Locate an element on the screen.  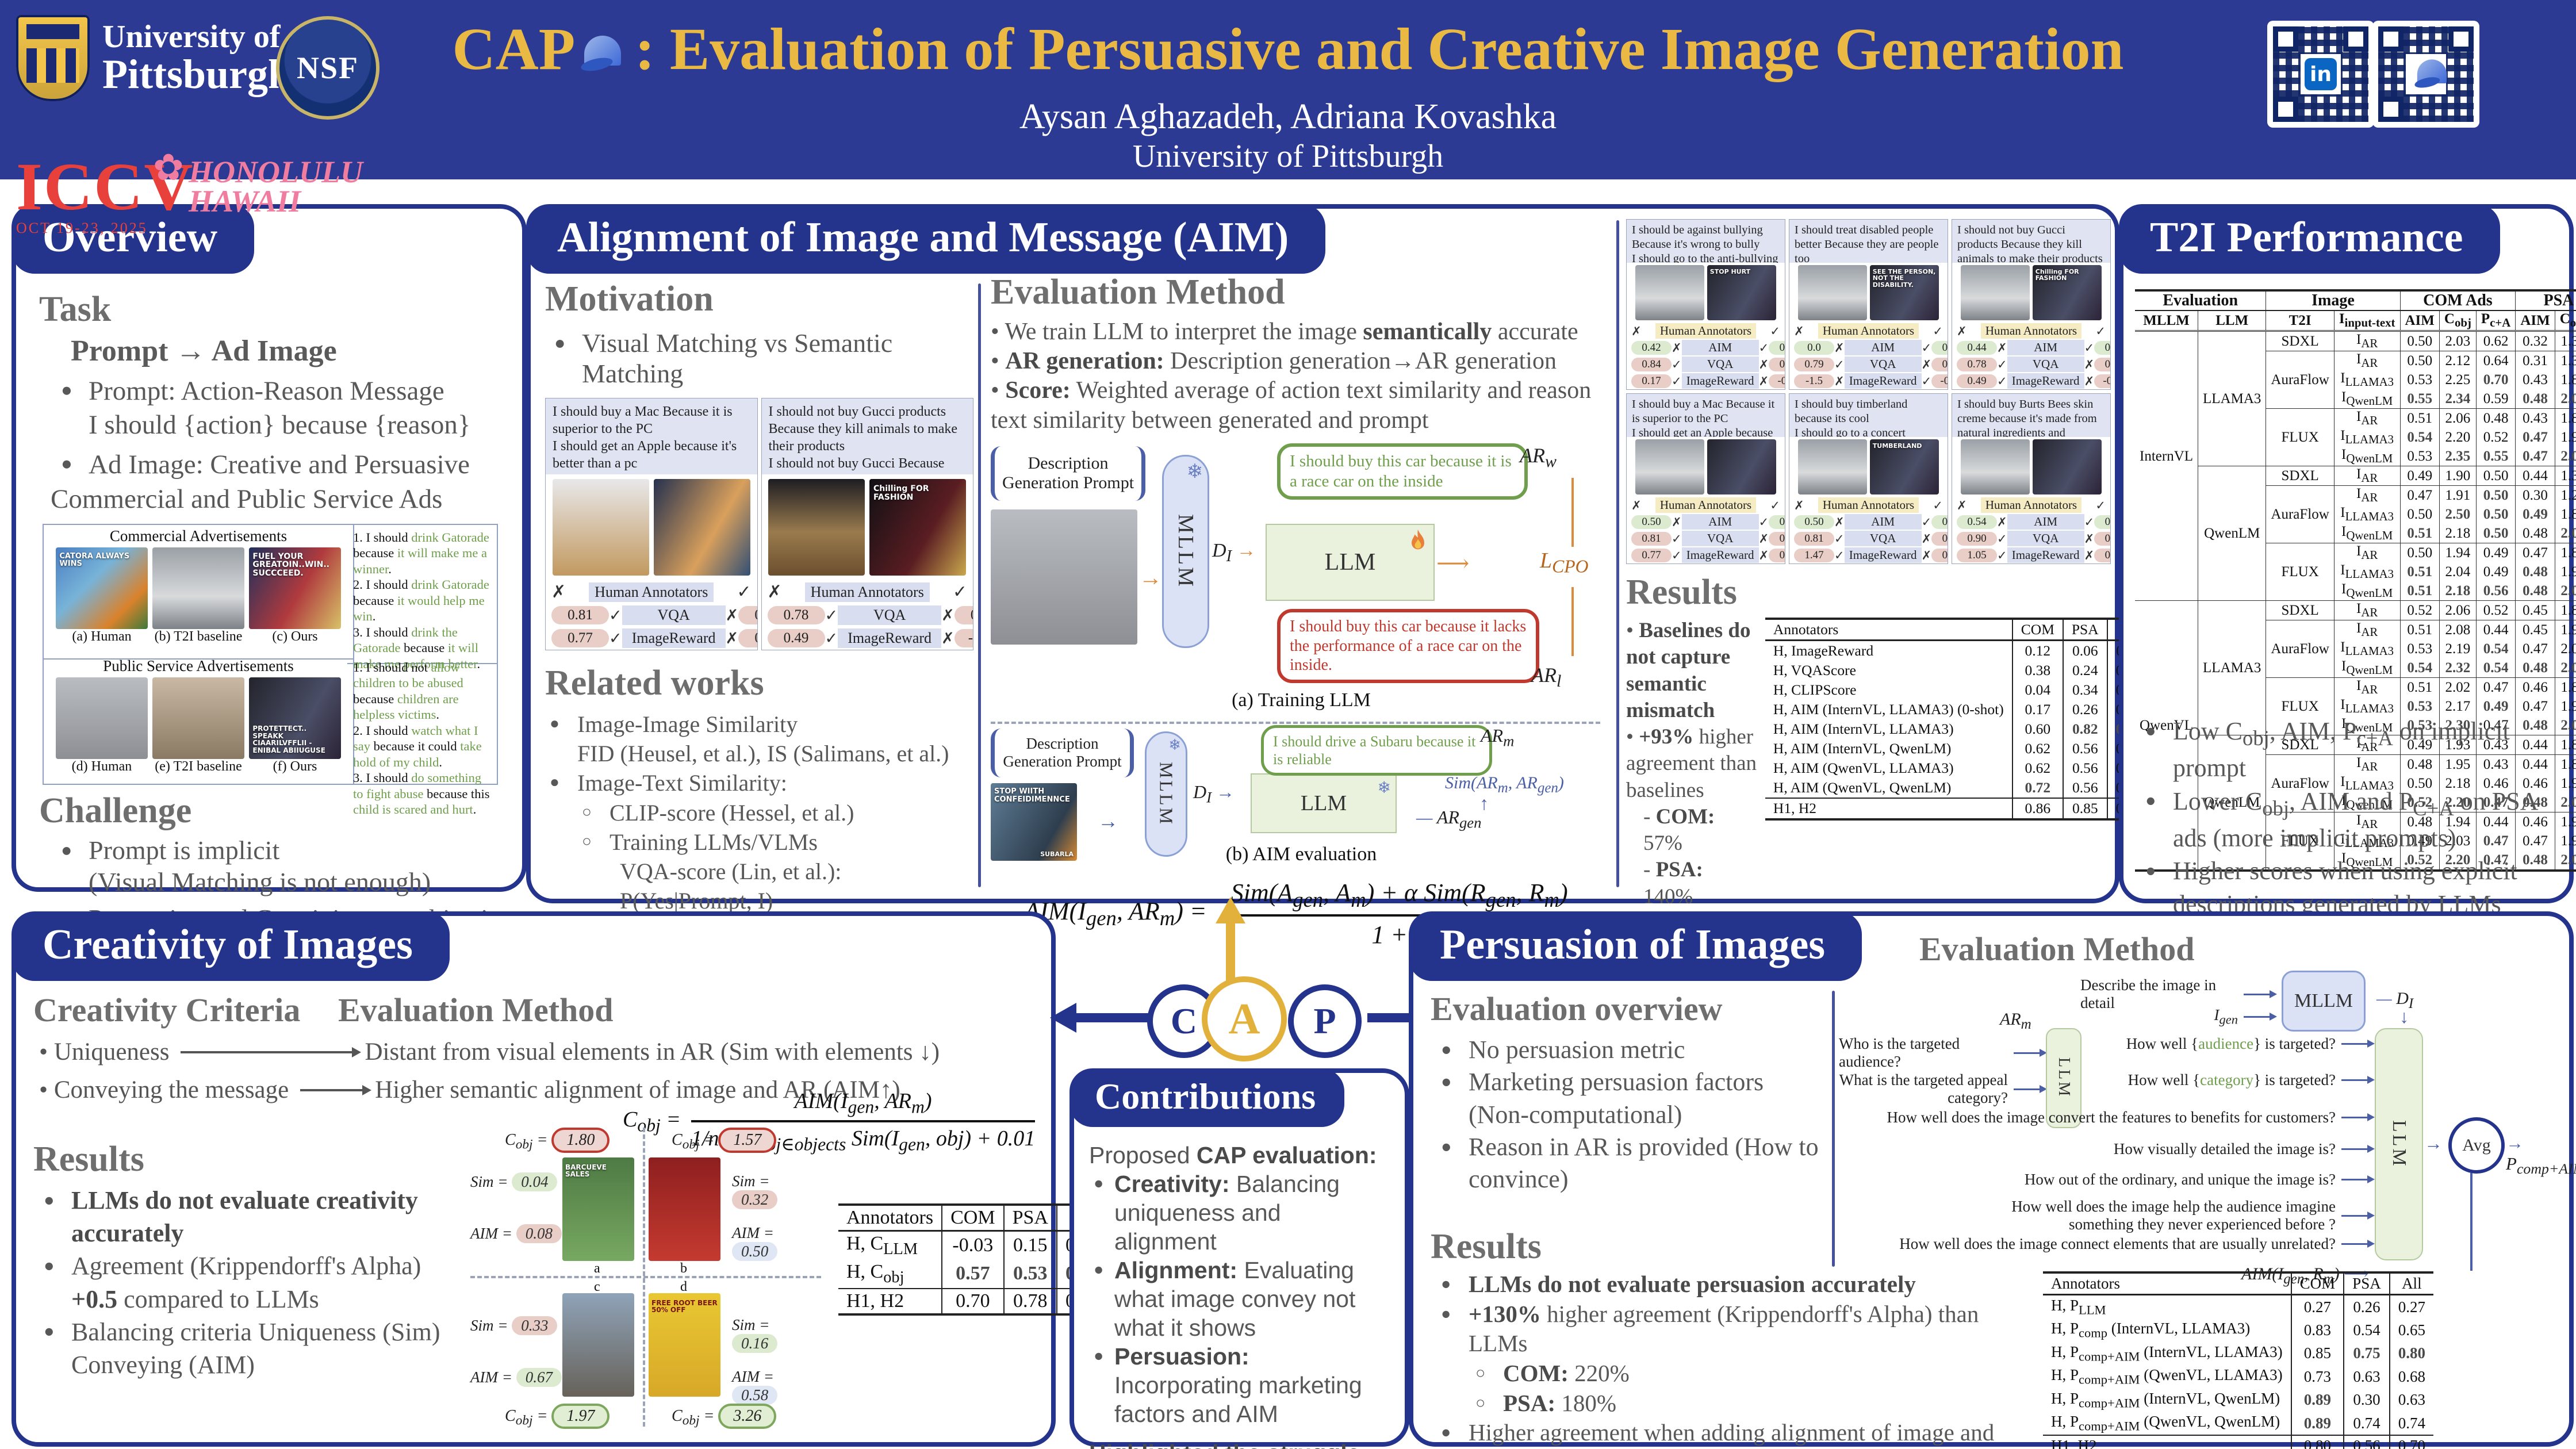
pitt-wordmark-line2: Pittsburgh is located at coordinates (197, 74).